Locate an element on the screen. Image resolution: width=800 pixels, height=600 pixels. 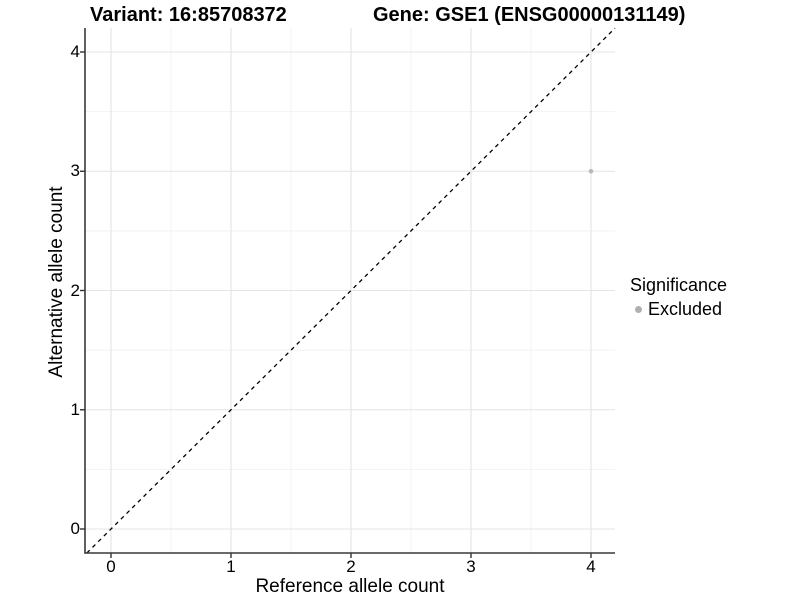
x-tick-label: 1 is located at coordinates (231, 566).